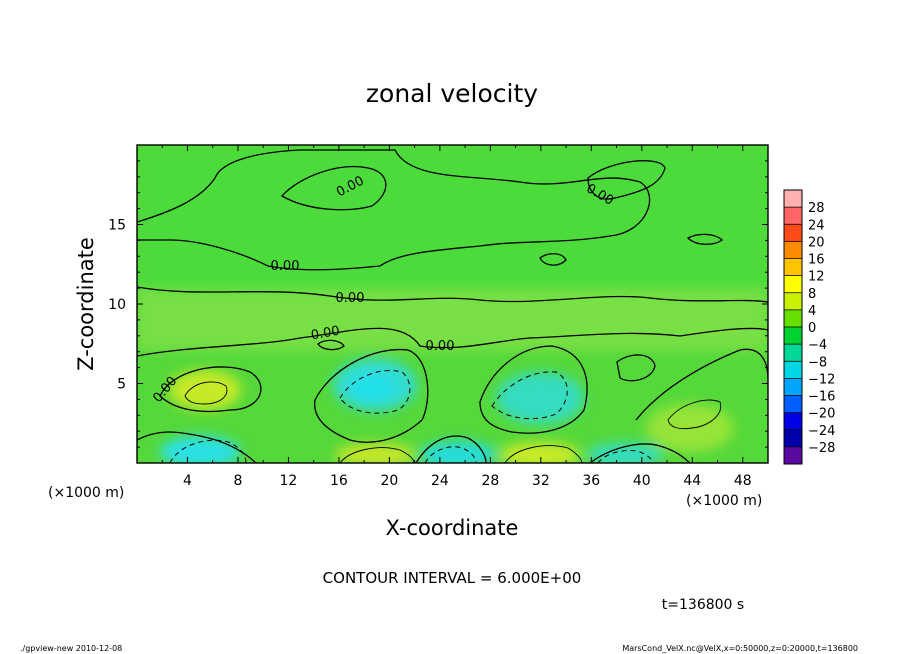  Describe the element at coordinates (237, 481) in the screenshot. I see `x-tick-label: 8` at that location.